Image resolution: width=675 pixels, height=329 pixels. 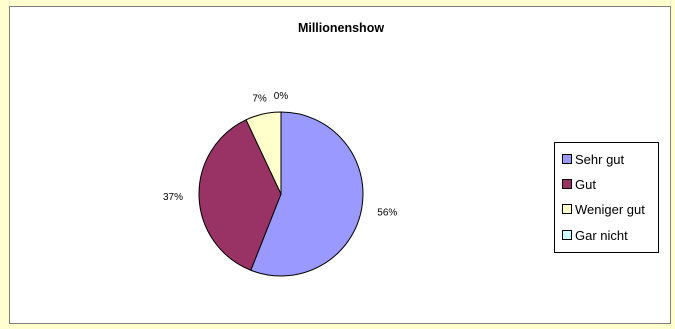 I want to click on data-label-gar-nicht: 0%, so click(x=281, y=96).